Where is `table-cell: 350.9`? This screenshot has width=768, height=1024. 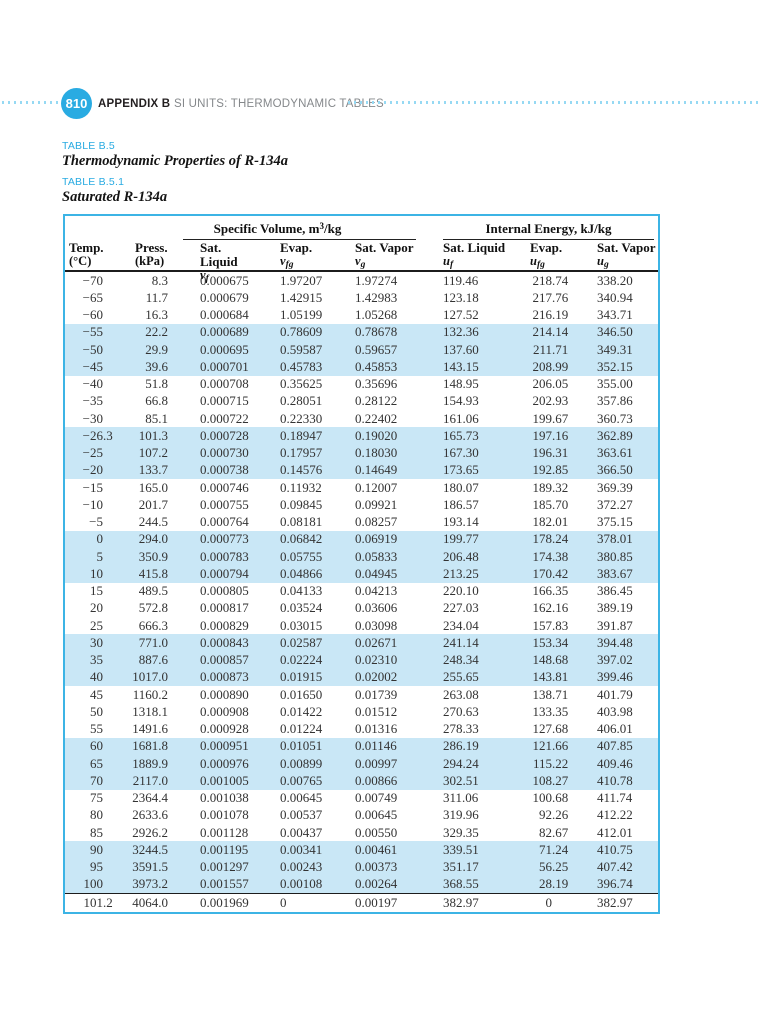 table-cell: 350.9 is located at coordinates (153, 556).